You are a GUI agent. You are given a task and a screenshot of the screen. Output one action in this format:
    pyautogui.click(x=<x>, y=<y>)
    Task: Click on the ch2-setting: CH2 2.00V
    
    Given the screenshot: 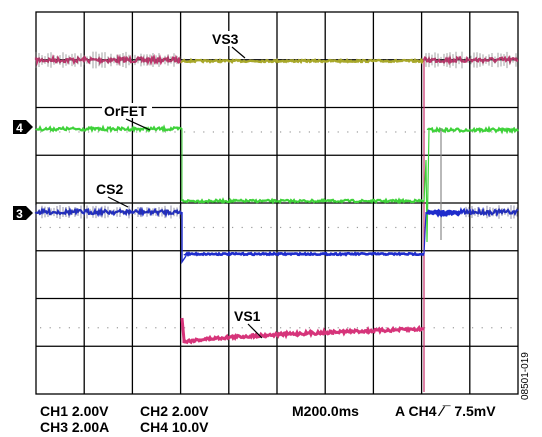 What is the action you would take?
    pyautogui.click(x=174, y=411)
    